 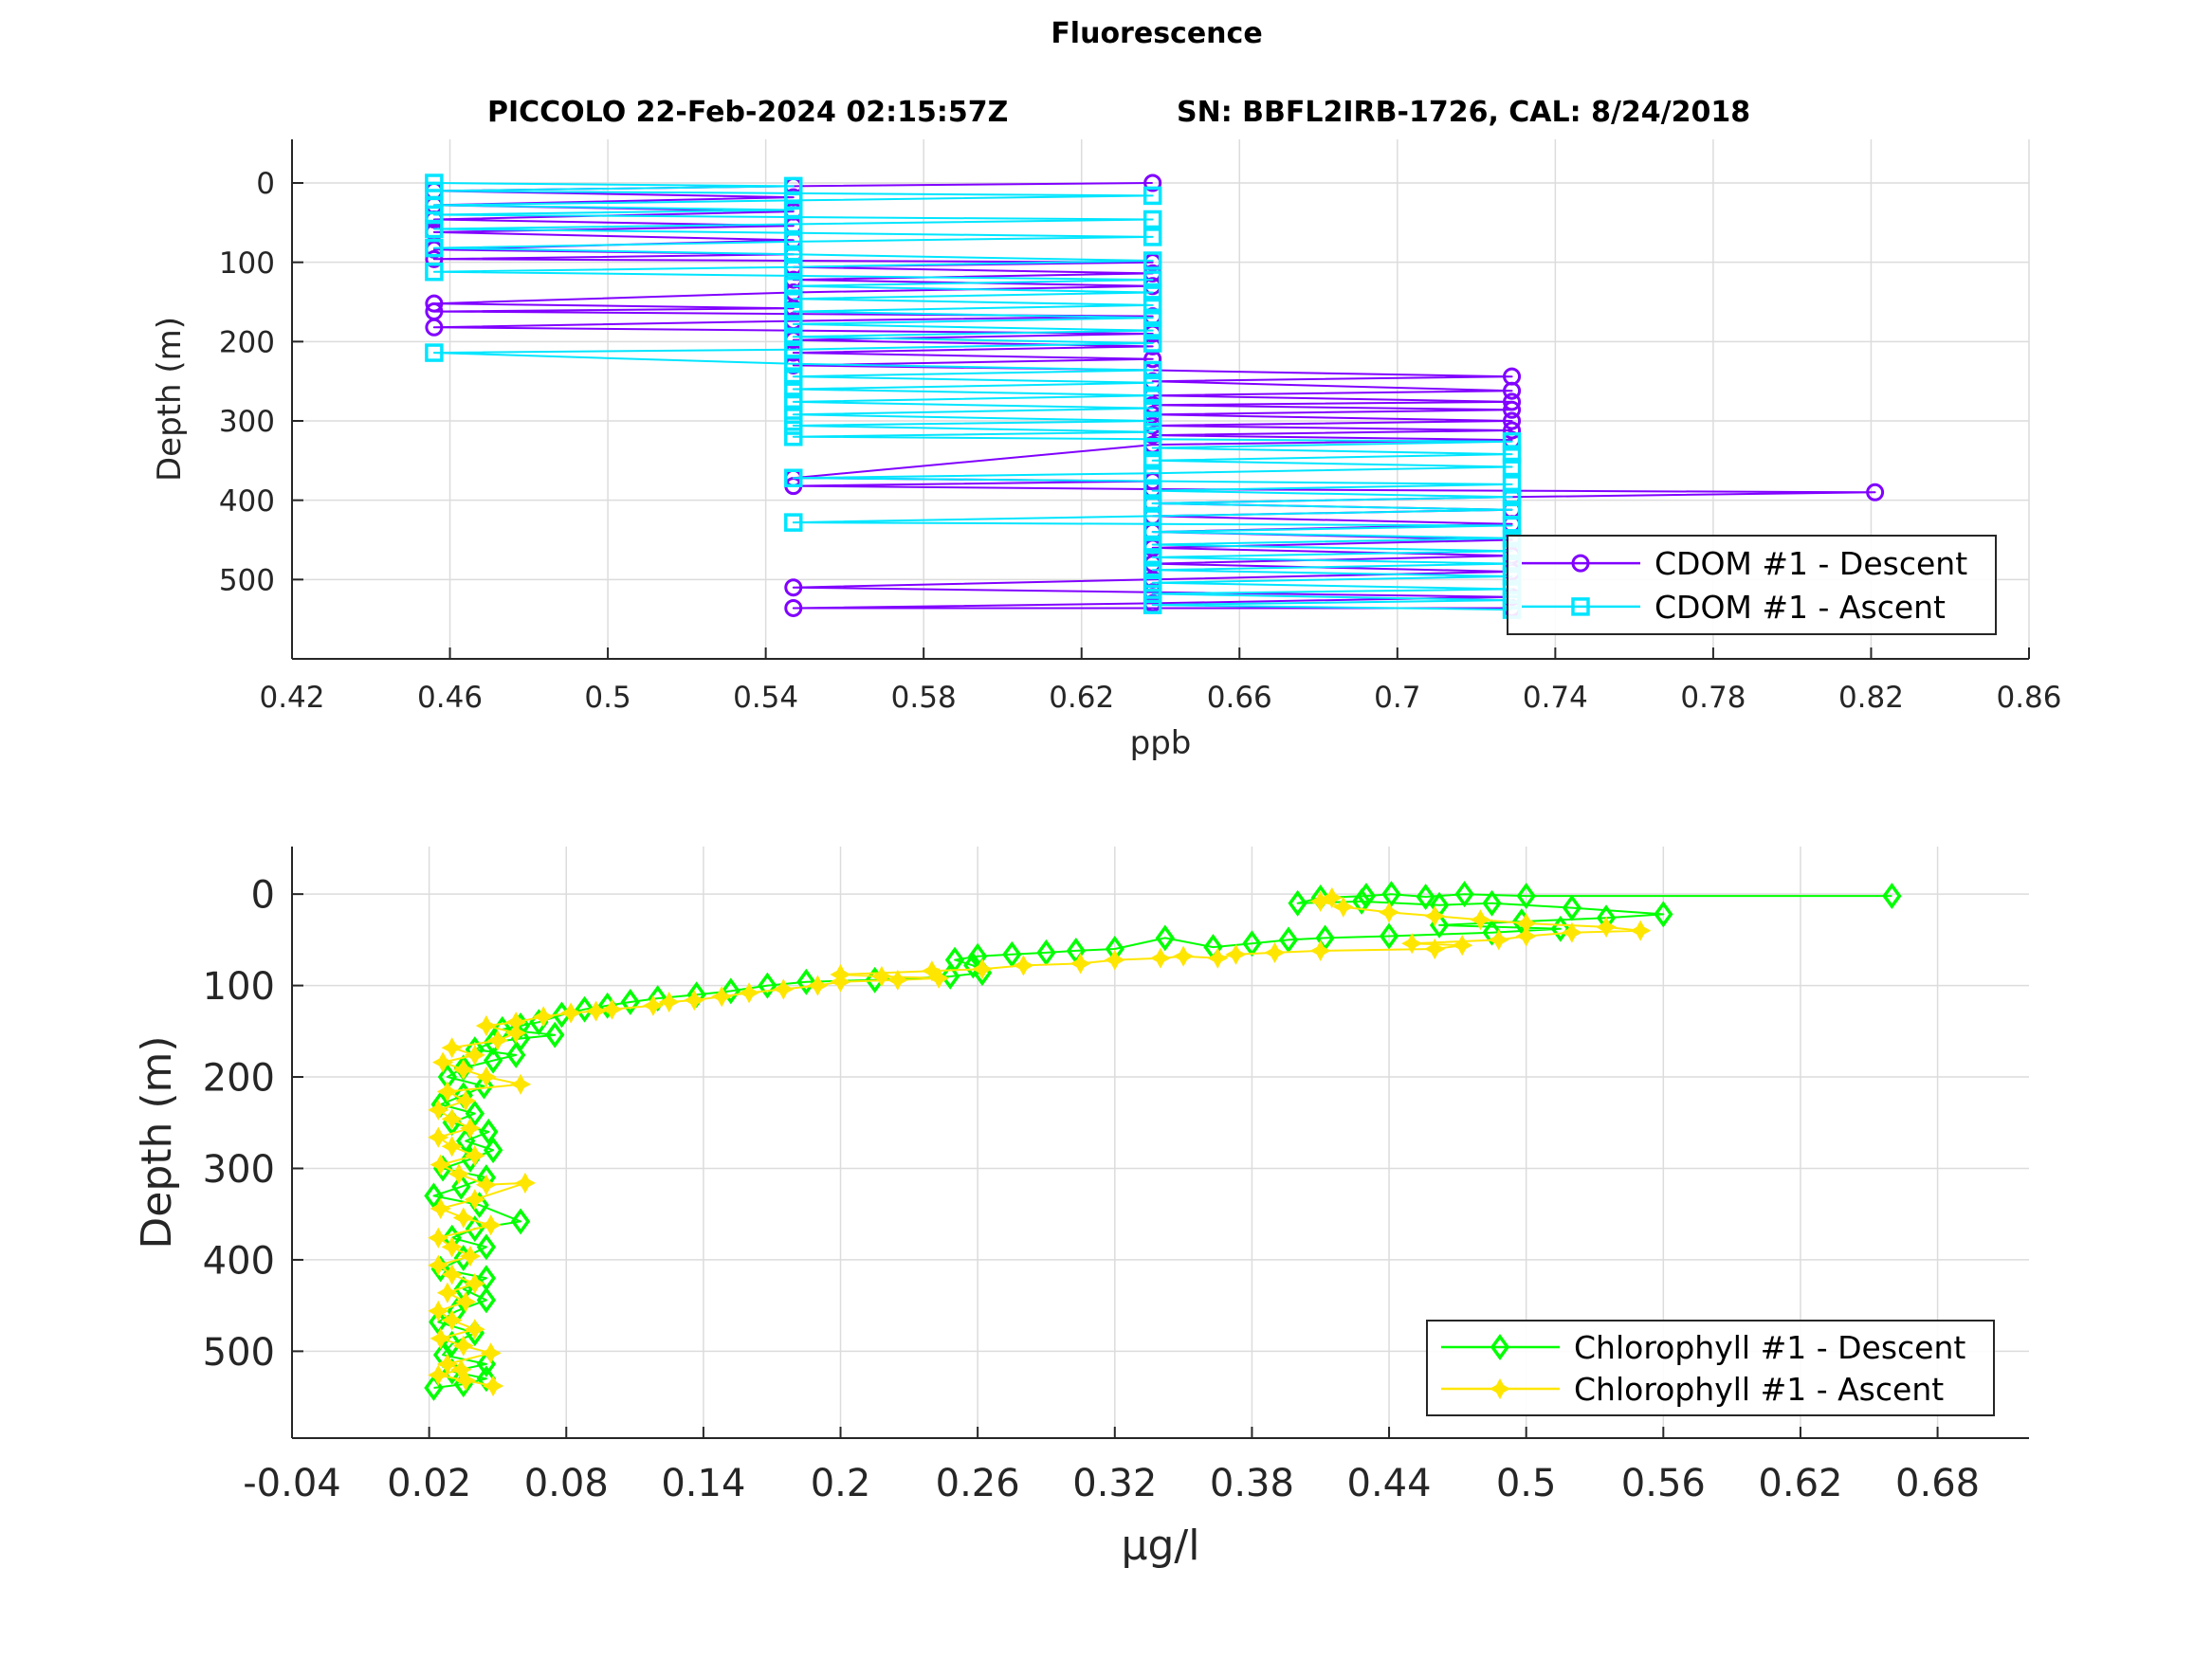 I want to click on x-tick-label: 0.86, so click(x=2028, y=698).